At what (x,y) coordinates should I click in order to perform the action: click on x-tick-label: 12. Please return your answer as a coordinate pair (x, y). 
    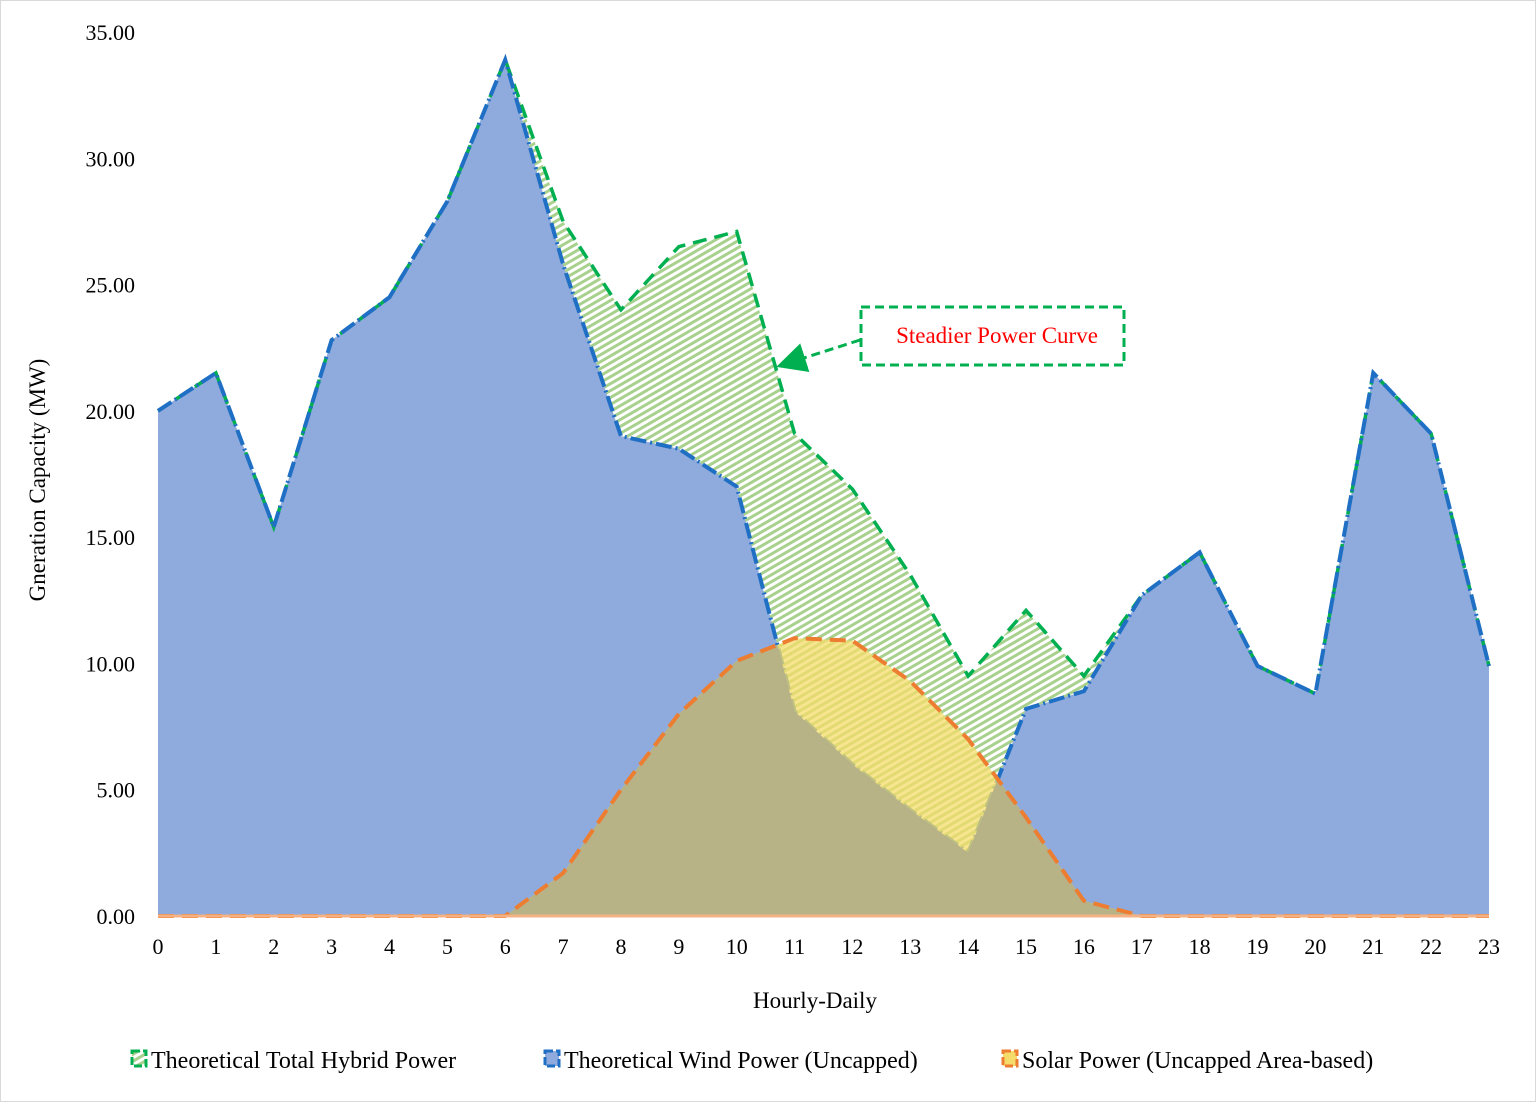
    Looking at the image, I should click on (852, 946).